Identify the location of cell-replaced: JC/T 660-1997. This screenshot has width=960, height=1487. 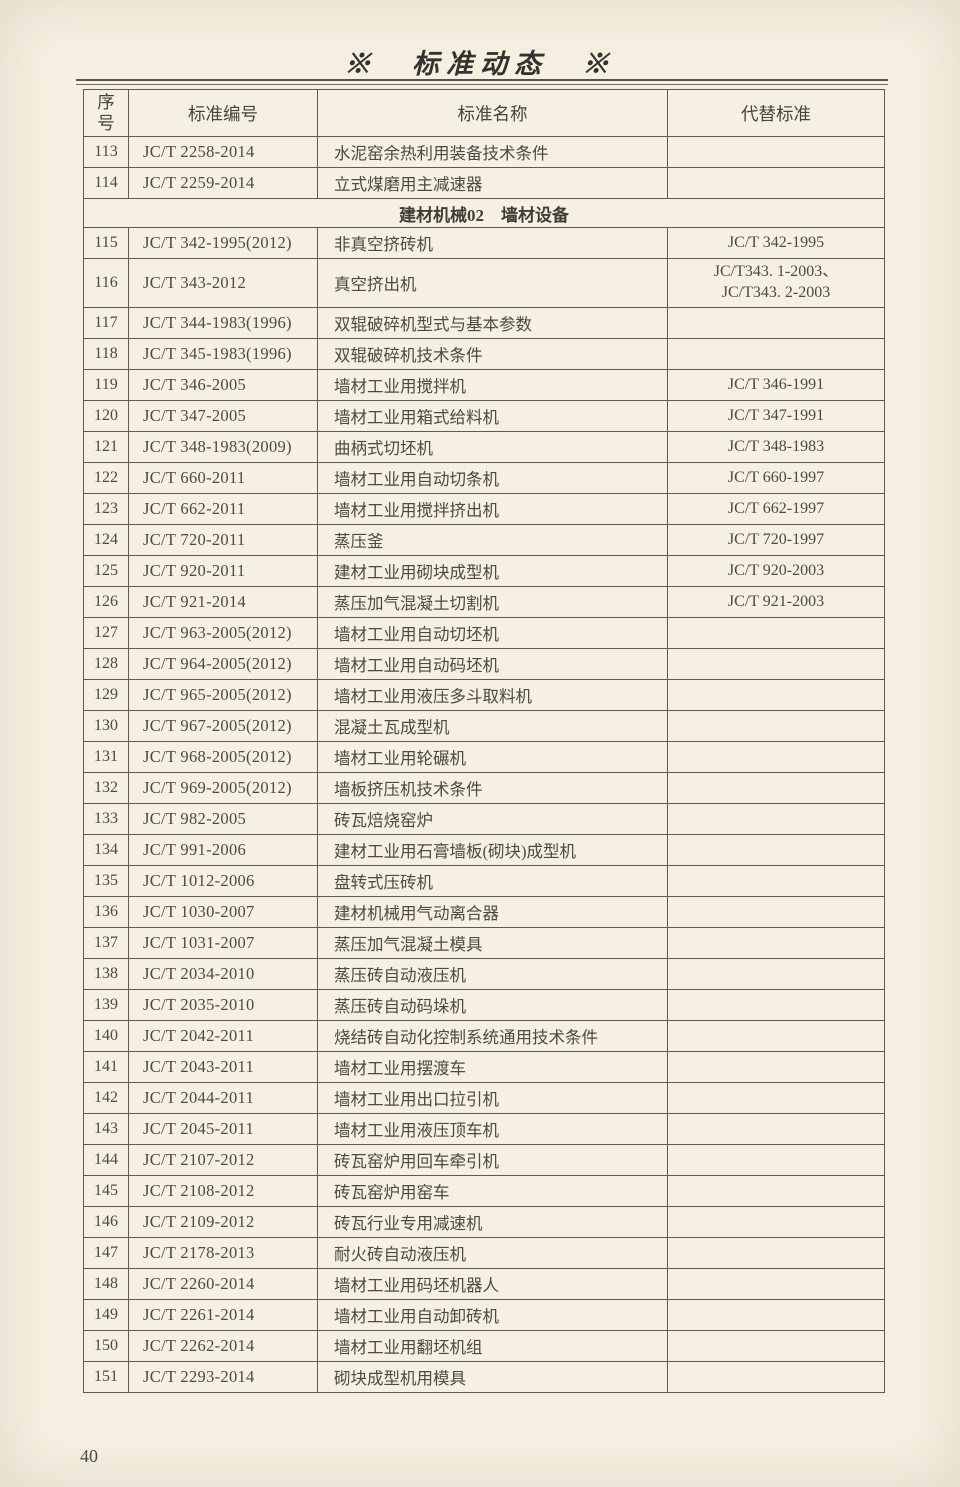
(776, 478).